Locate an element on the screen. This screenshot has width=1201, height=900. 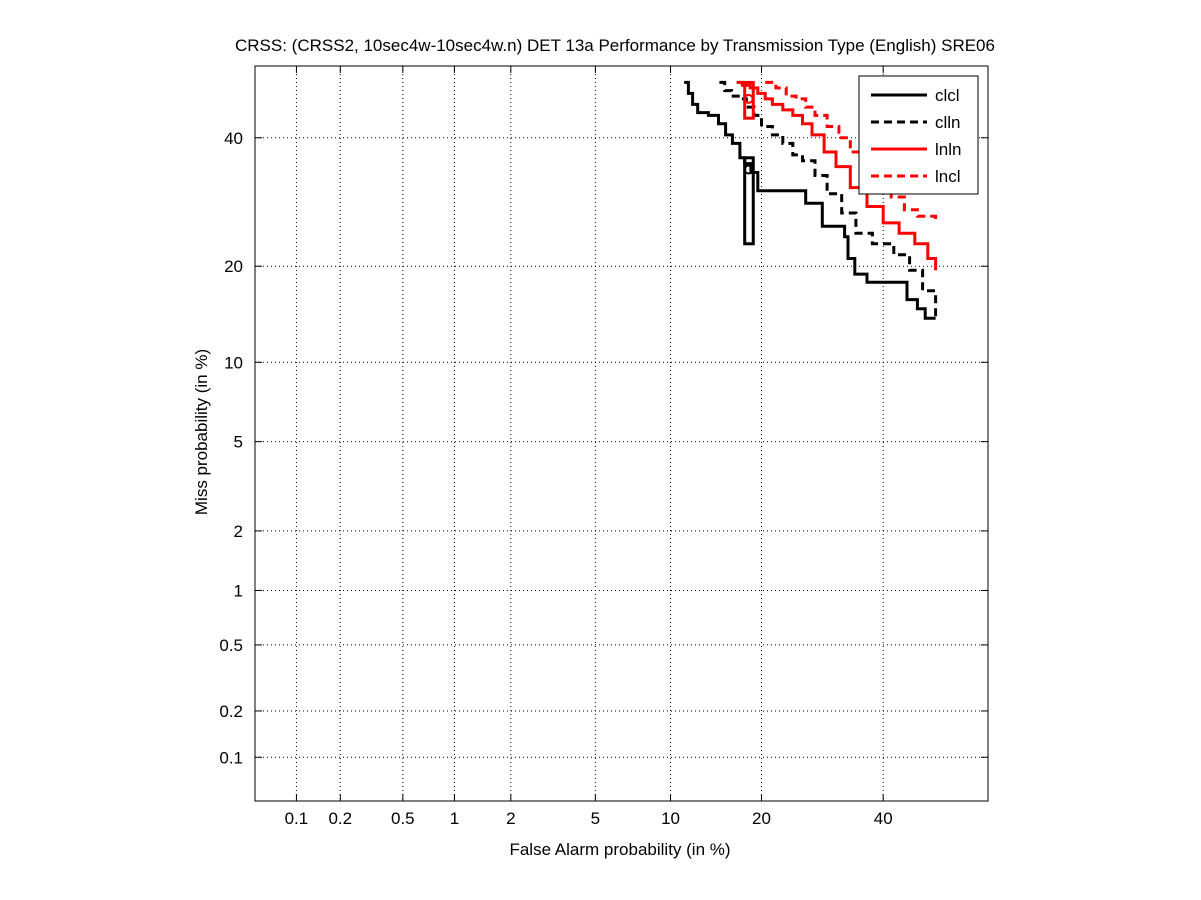
legend-label-lncl: lncl is located at coordinates (948, 176).